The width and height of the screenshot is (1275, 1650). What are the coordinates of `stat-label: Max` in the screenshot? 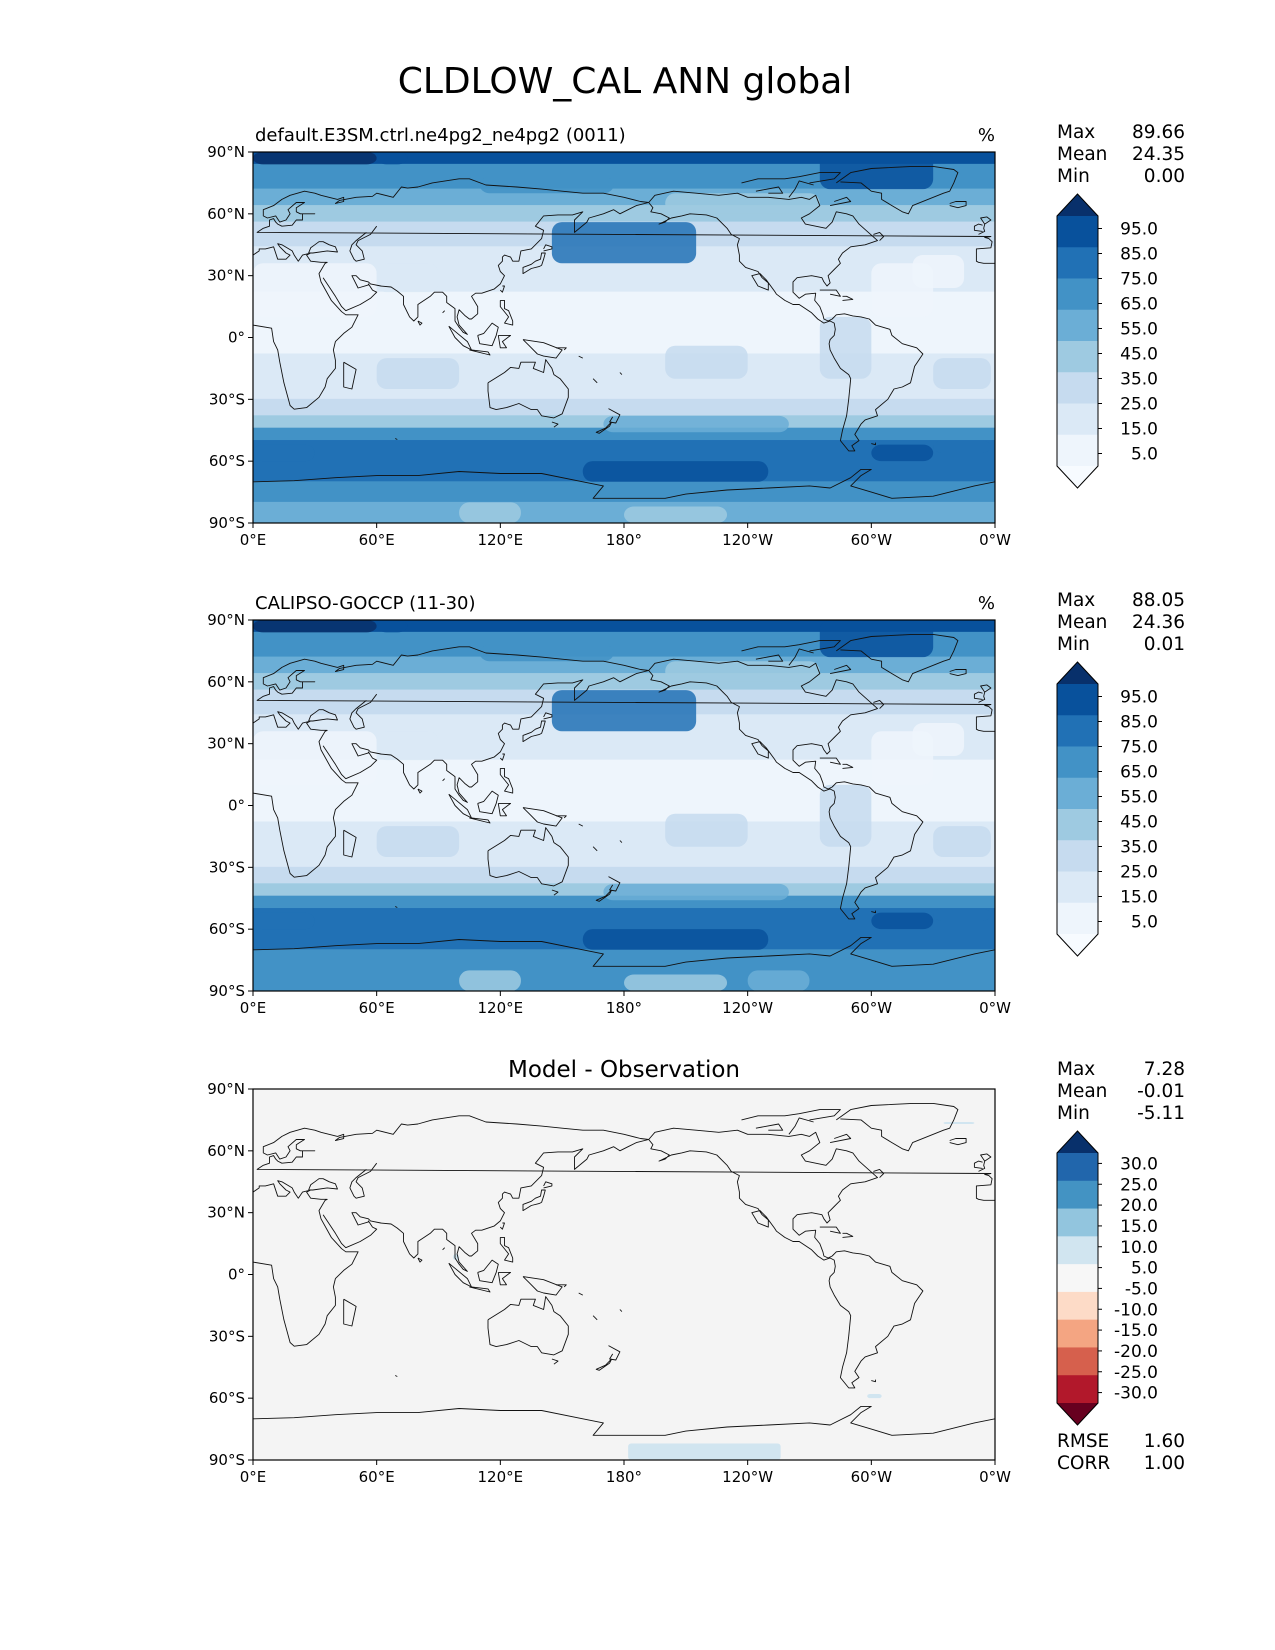 It's located at (1076, 1069).